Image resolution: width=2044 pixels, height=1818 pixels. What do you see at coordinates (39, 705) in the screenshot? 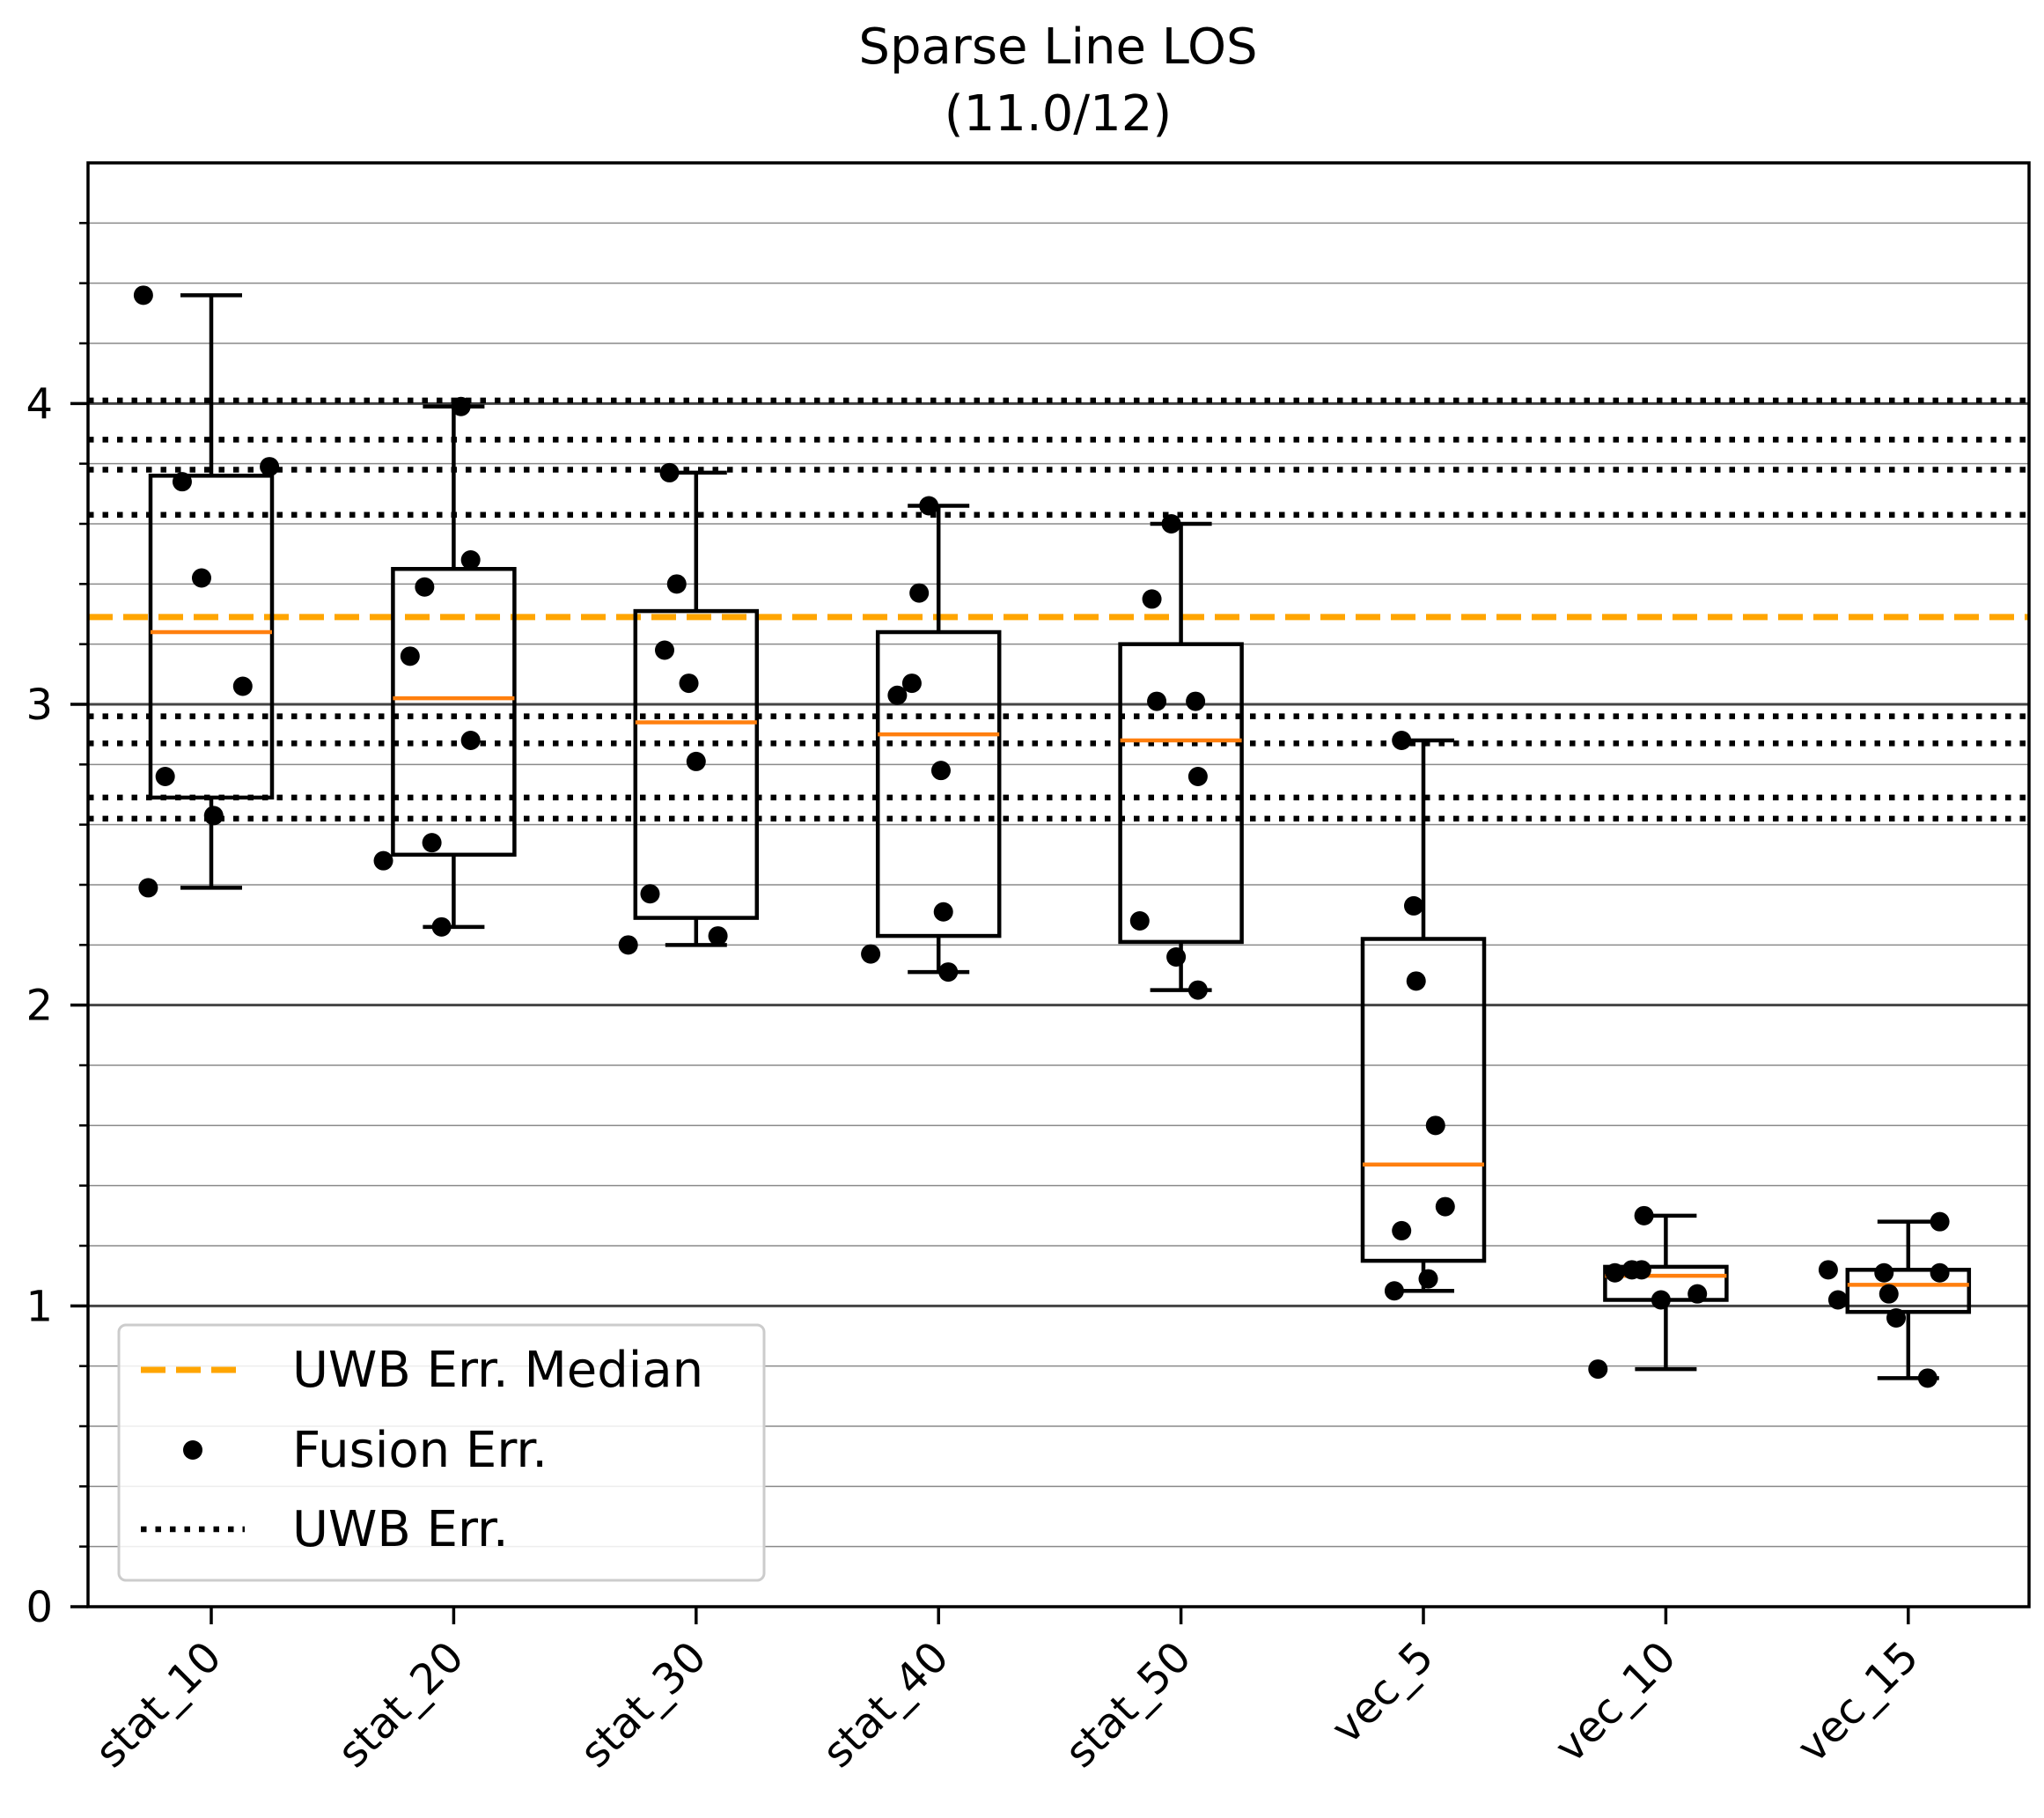
I see `ytick-label: 3` at bounding box center [39, 705].